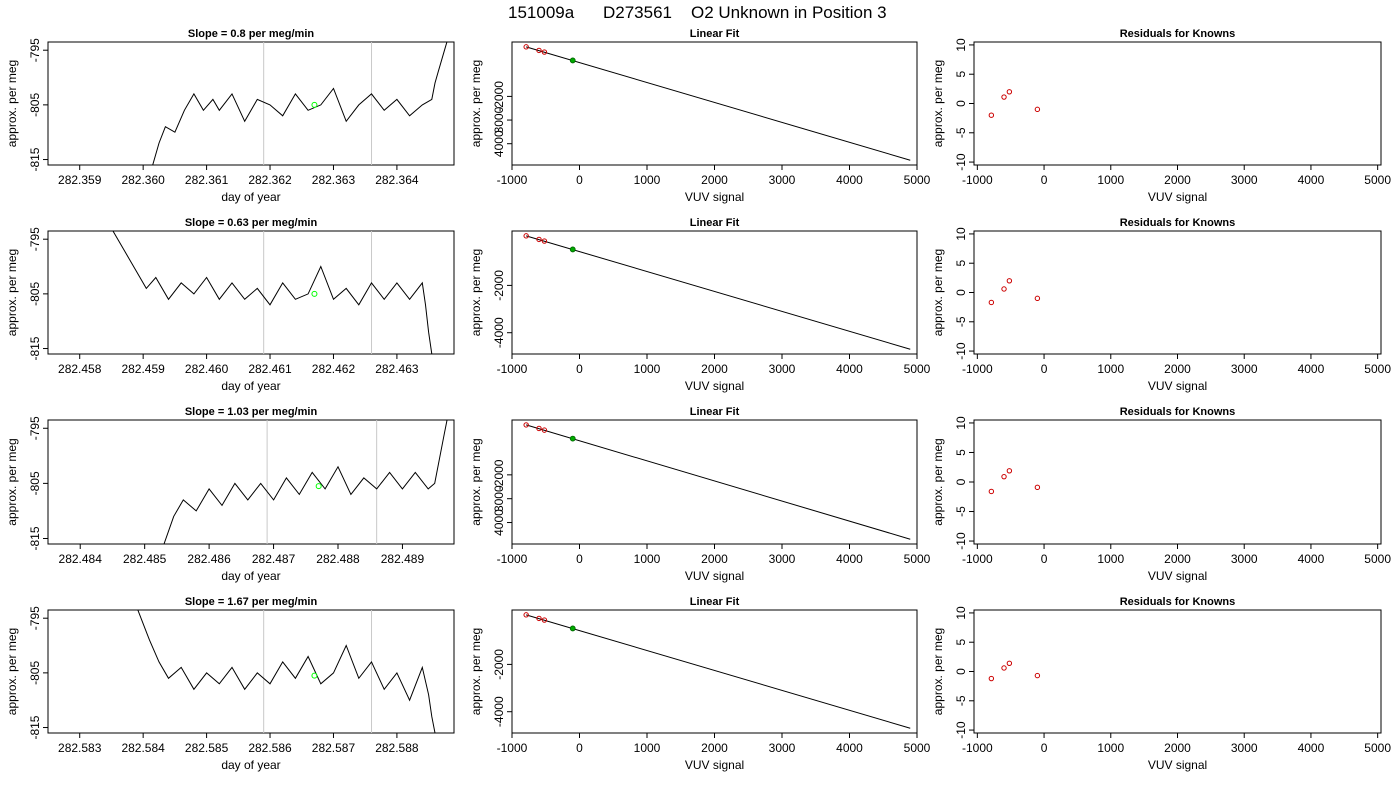  What do you see at coordinates (207, 748) in the screenshot?
I see `x-tick-label: 282.585` at bounding box center [207, 748].